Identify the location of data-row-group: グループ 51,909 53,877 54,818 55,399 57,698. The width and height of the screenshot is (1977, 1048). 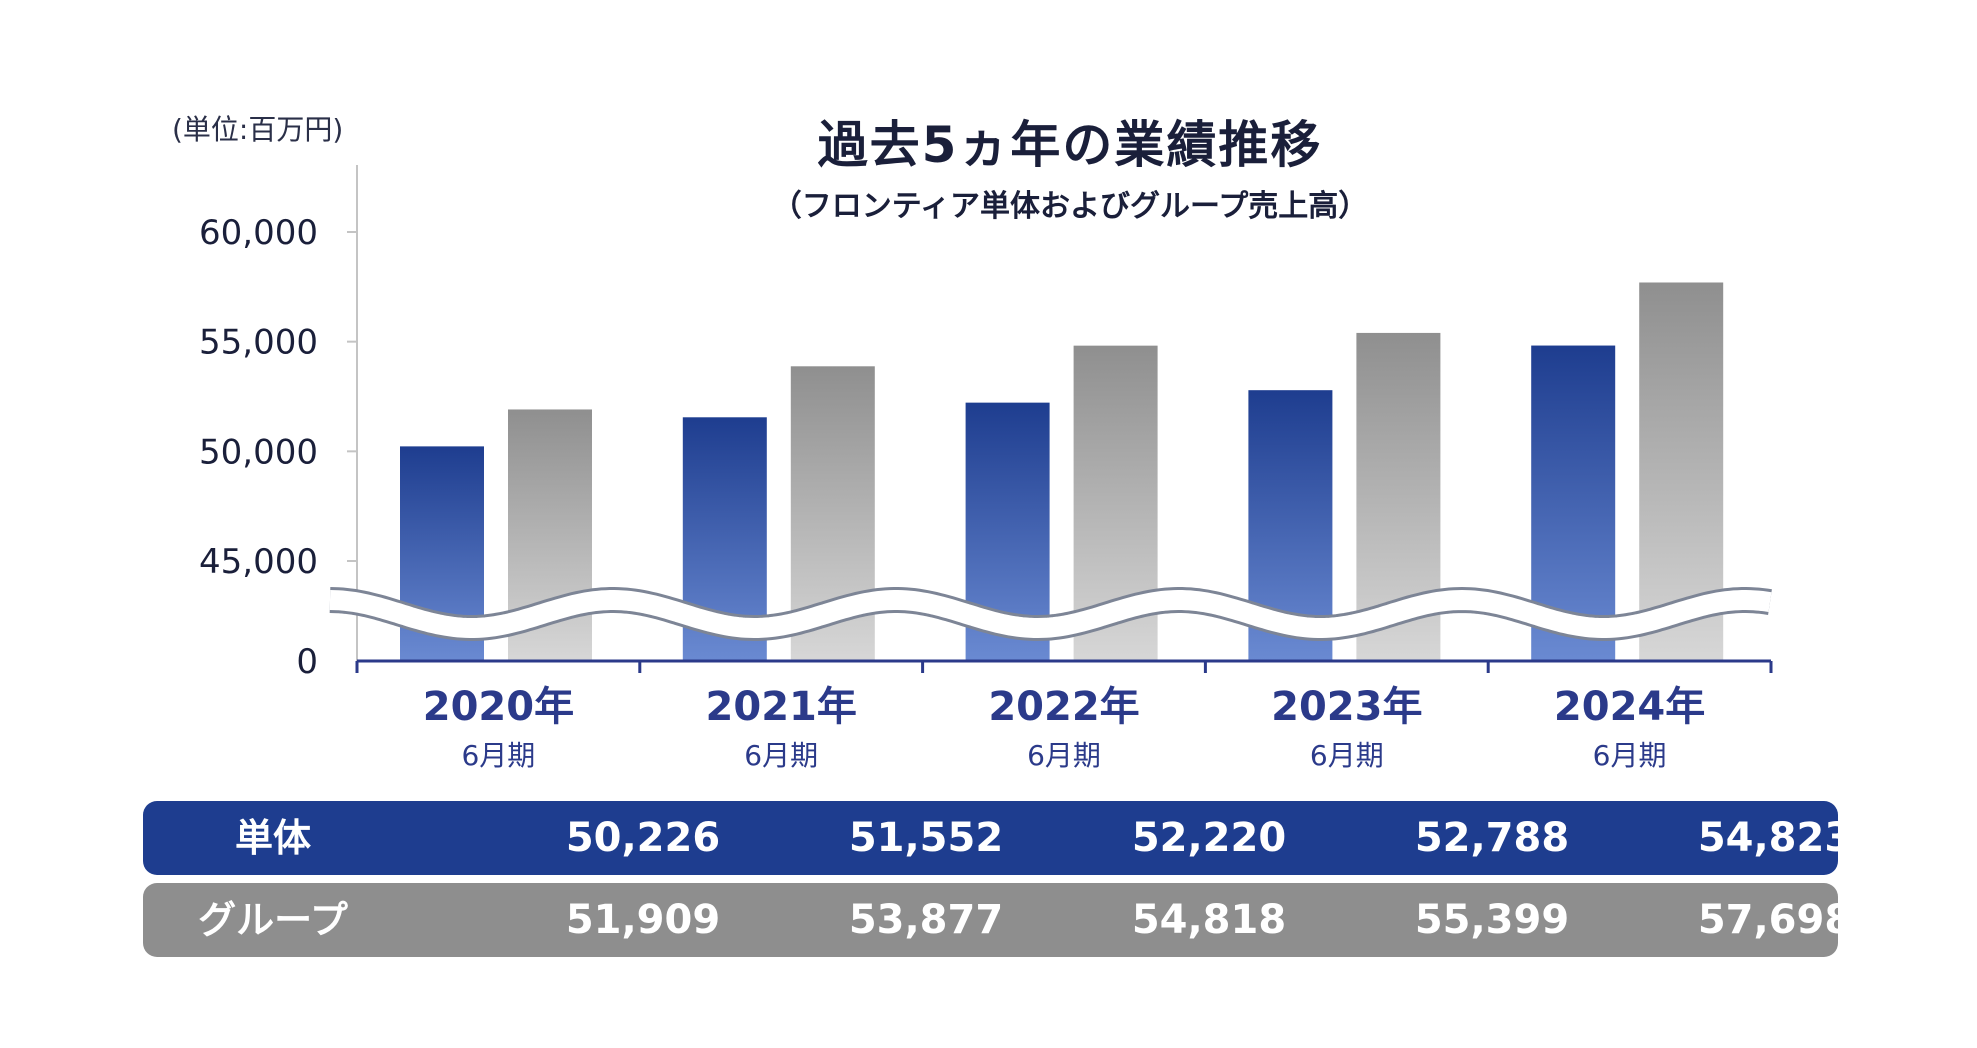
(997, 920).